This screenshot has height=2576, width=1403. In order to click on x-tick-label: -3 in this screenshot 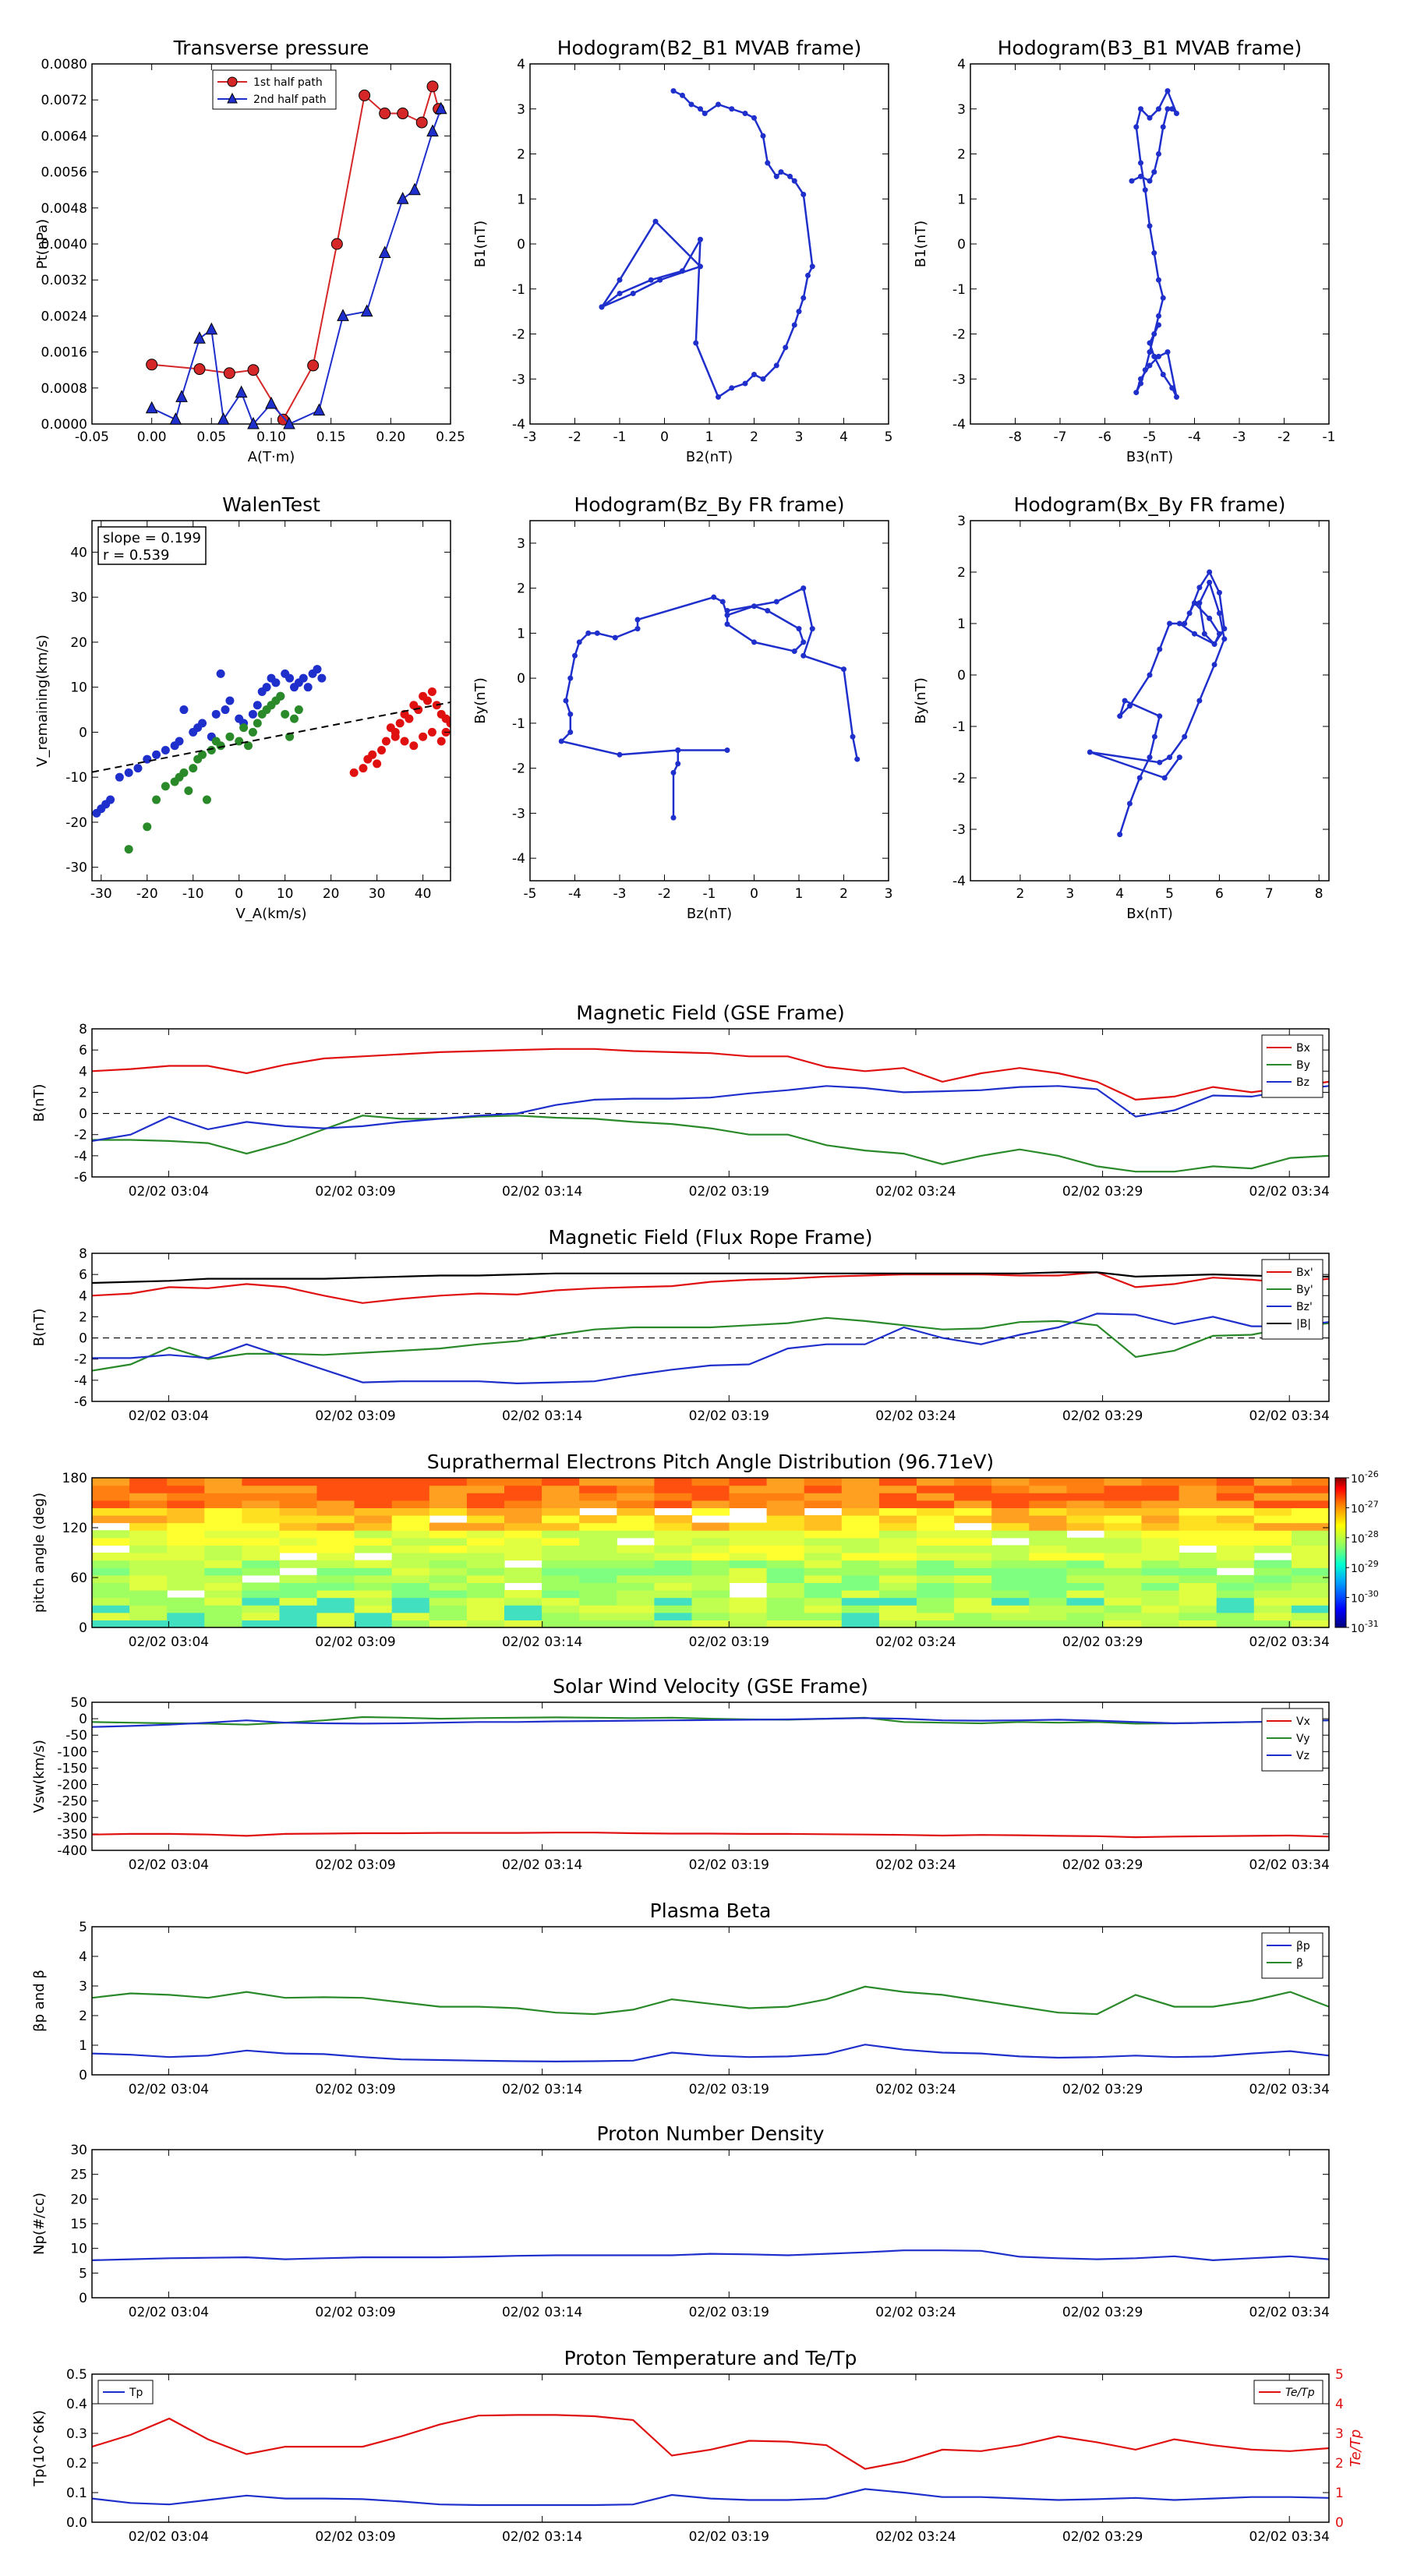, I will do `click(620, 894)`.